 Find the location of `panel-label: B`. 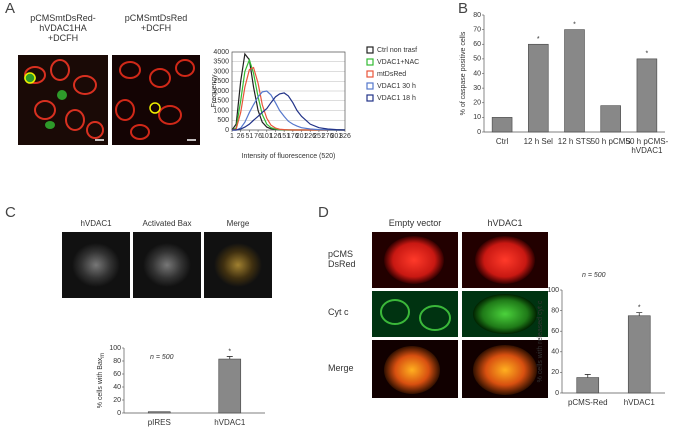

panel-label: B is located at coordinates (463, 8).